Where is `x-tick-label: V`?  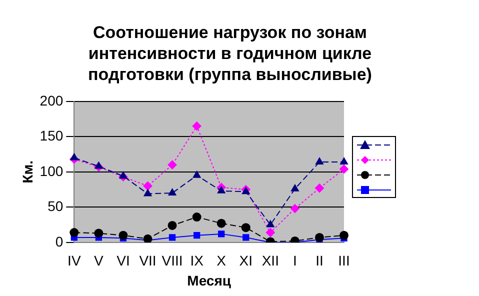
x-tick-label: V is located at coordinates (99, 260).